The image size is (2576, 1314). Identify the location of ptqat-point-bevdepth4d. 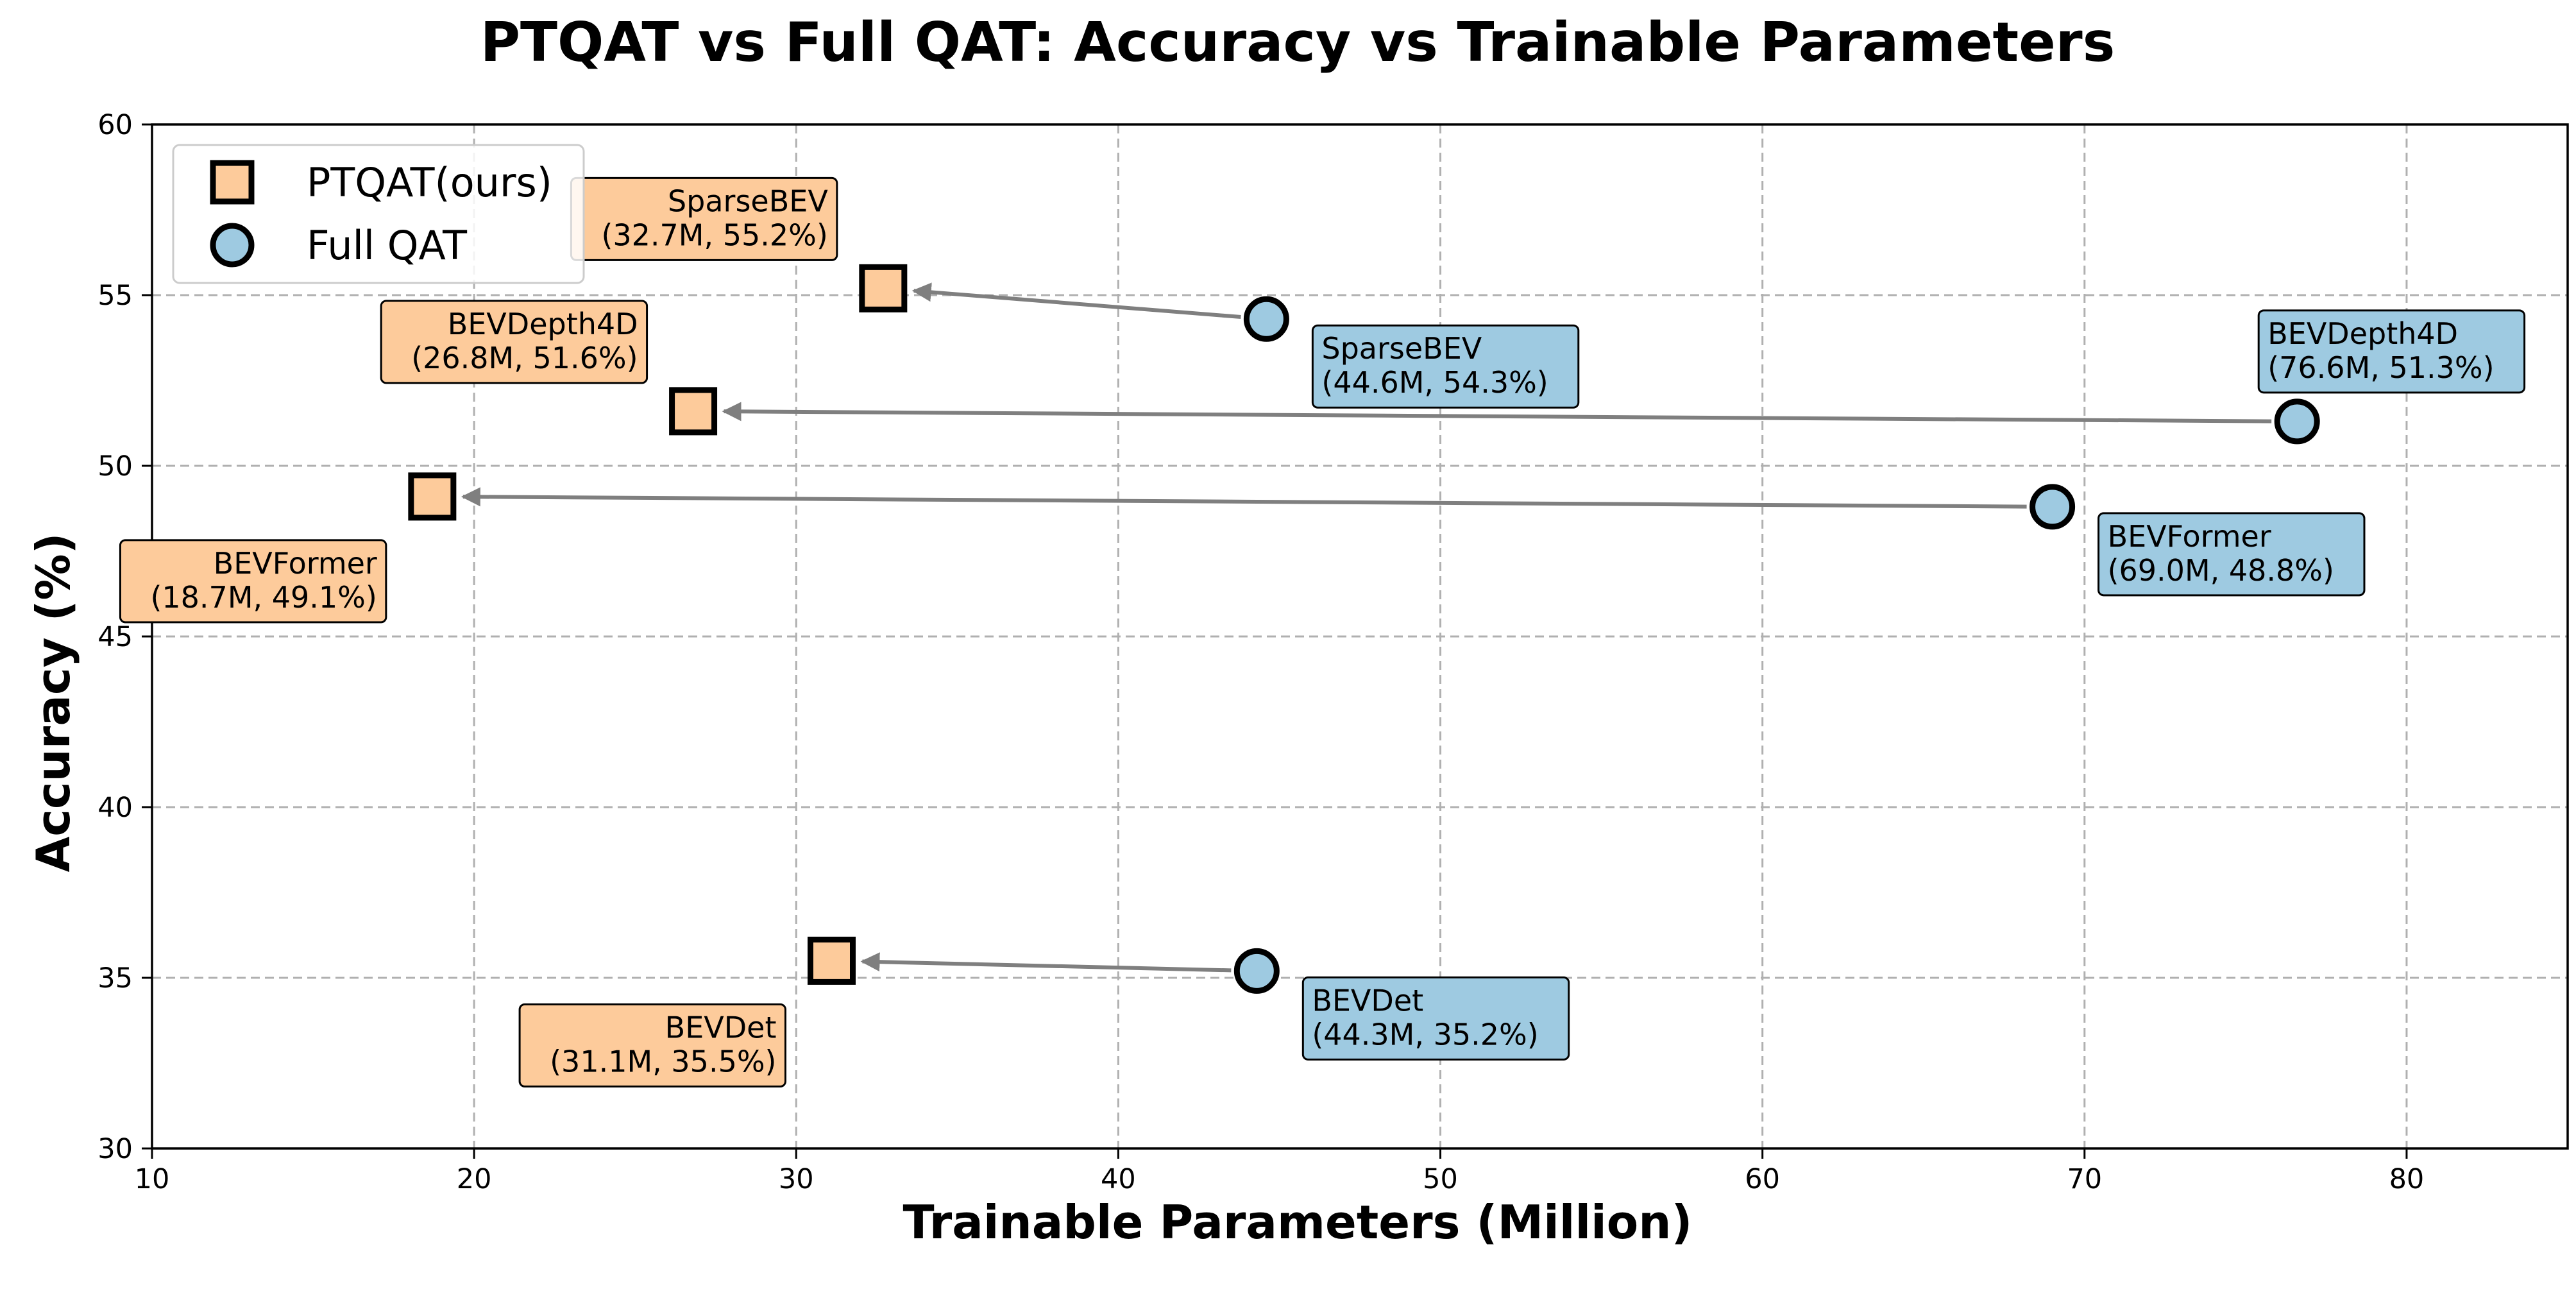
(693, 411).